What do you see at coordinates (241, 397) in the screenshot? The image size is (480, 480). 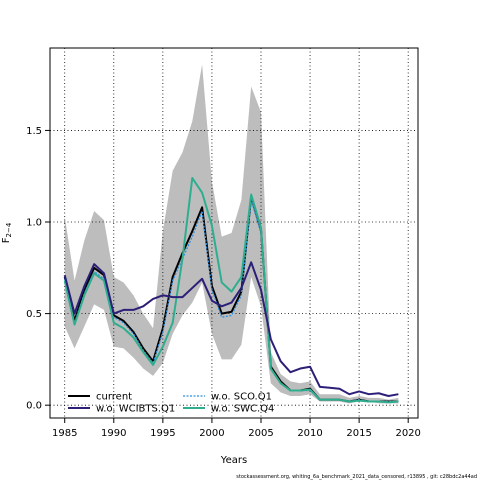 I see `legend-label-2: w.o. SCO.Q1` at bounding box center [241, 397].